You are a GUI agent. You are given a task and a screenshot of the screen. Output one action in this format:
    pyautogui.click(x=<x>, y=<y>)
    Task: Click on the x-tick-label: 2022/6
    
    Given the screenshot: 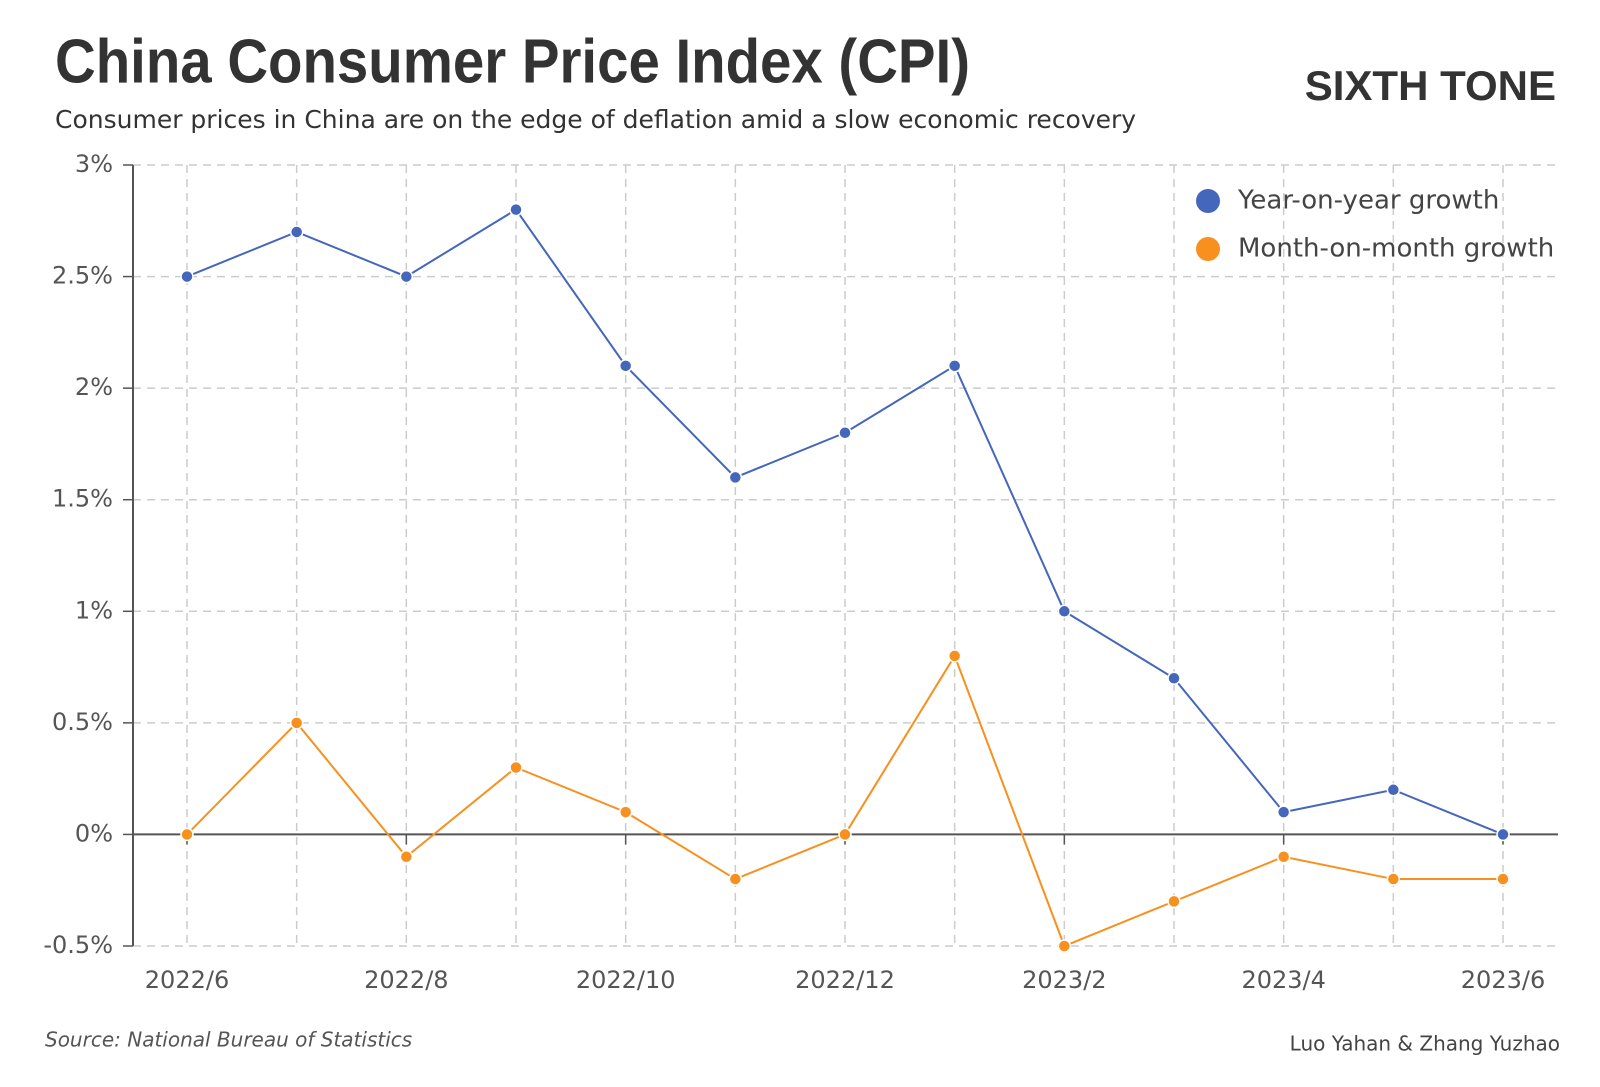 What is the action you would take?
    pyautogui.click(x=187, y=980)
    